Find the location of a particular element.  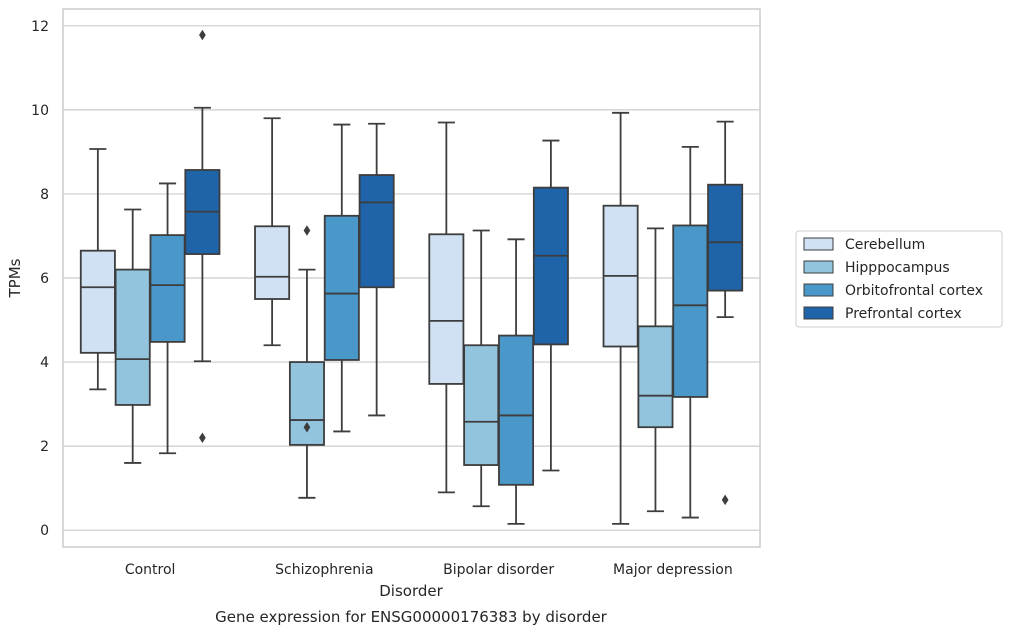

x-tick-label: Control is located at coordinates (150, 570).